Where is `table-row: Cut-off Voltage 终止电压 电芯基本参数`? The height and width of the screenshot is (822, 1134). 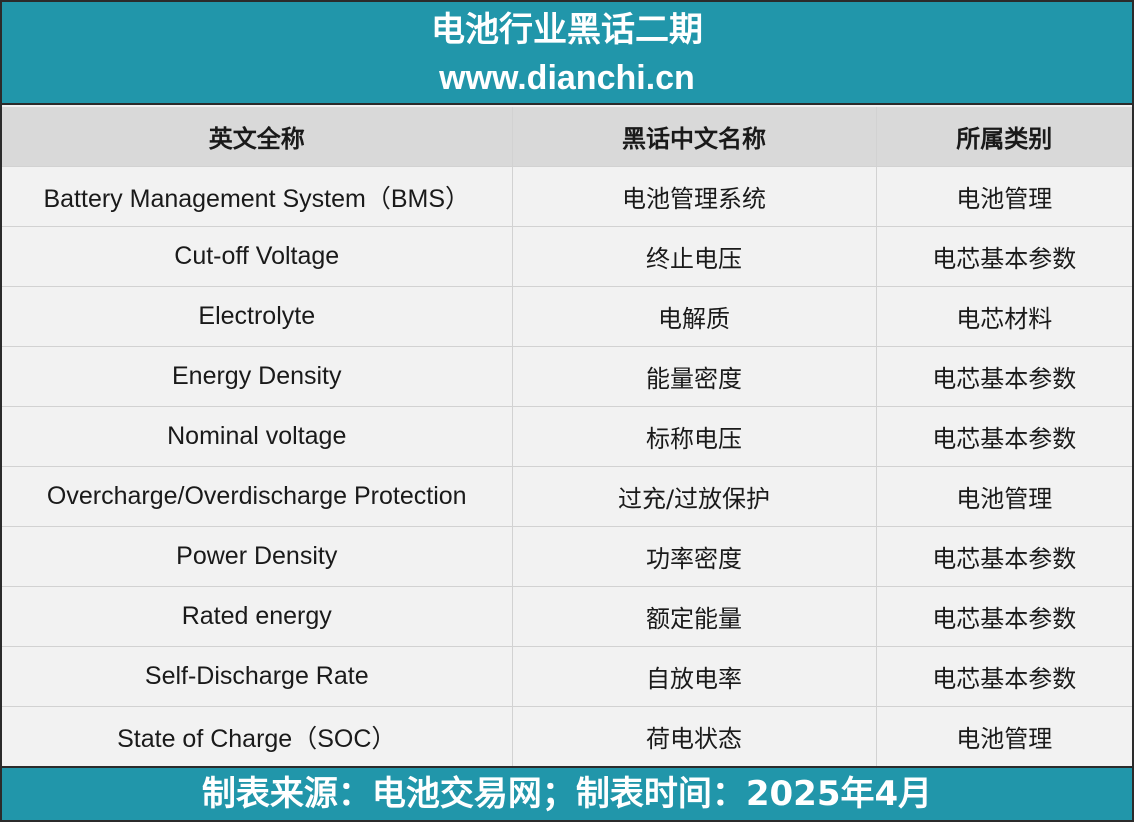 table-row: Cut-off Voltage 终止电压 电芯基本参数 is located at coordinates (567, 256).